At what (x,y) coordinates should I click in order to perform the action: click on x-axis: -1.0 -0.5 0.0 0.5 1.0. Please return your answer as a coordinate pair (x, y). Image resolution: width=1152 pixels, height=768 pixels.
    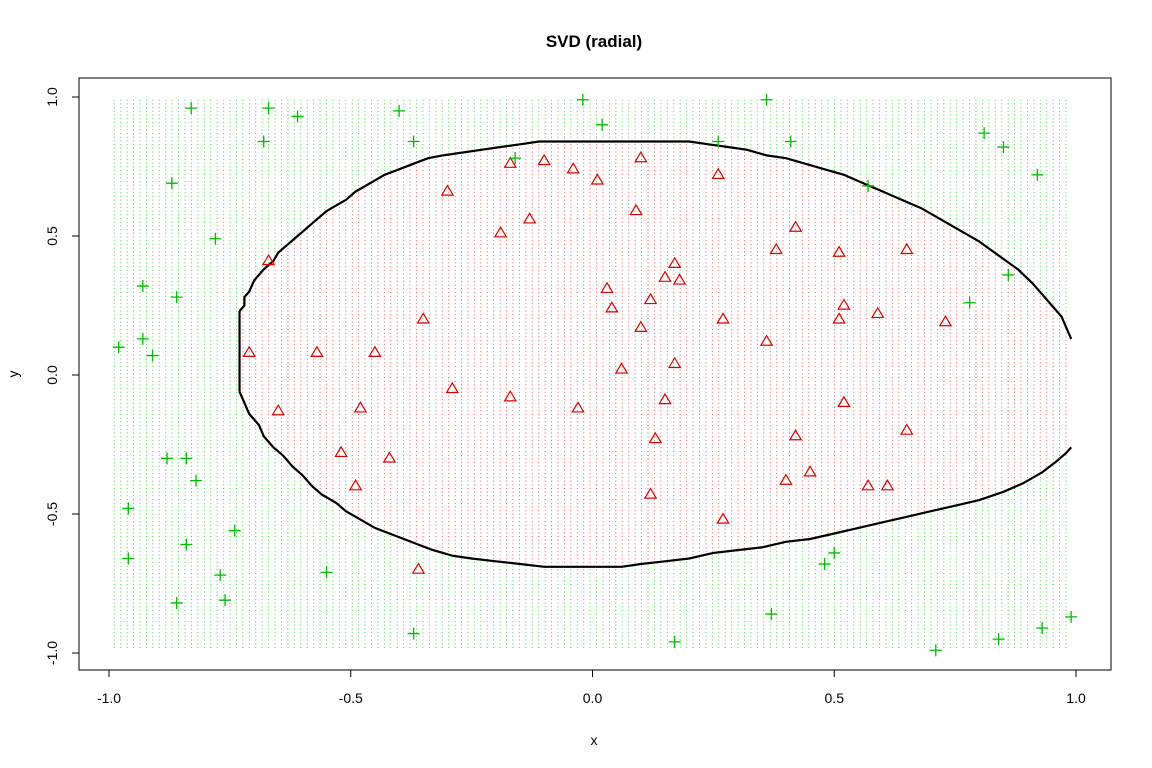
    Looking at the image, I should click on (591, 687).